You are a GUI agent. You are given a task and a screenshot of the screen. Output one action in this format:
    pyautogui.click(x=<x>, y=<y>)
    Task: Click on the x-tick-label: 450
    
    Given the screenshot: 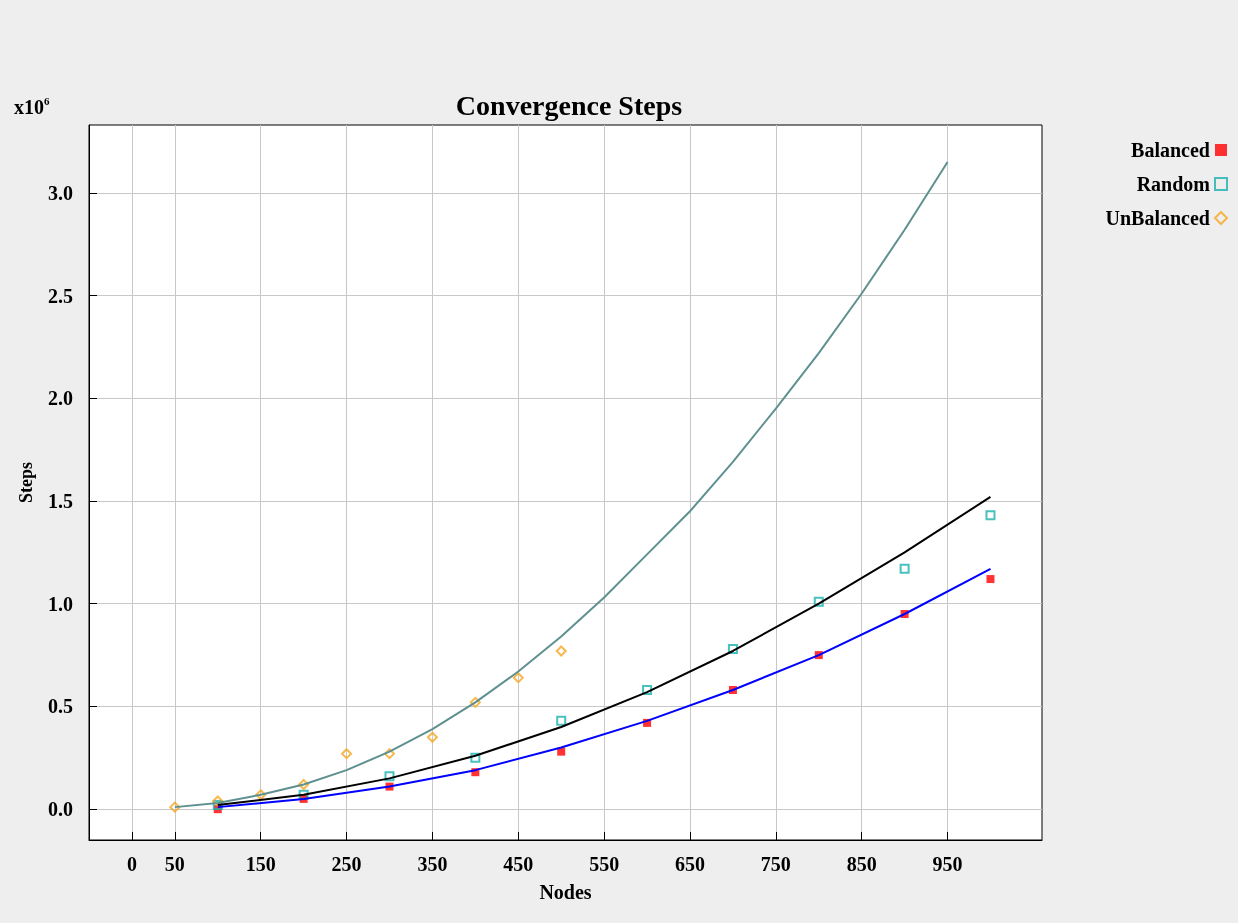 What is the action you would take?
    pyautogui.click(x=518, y=864)
    